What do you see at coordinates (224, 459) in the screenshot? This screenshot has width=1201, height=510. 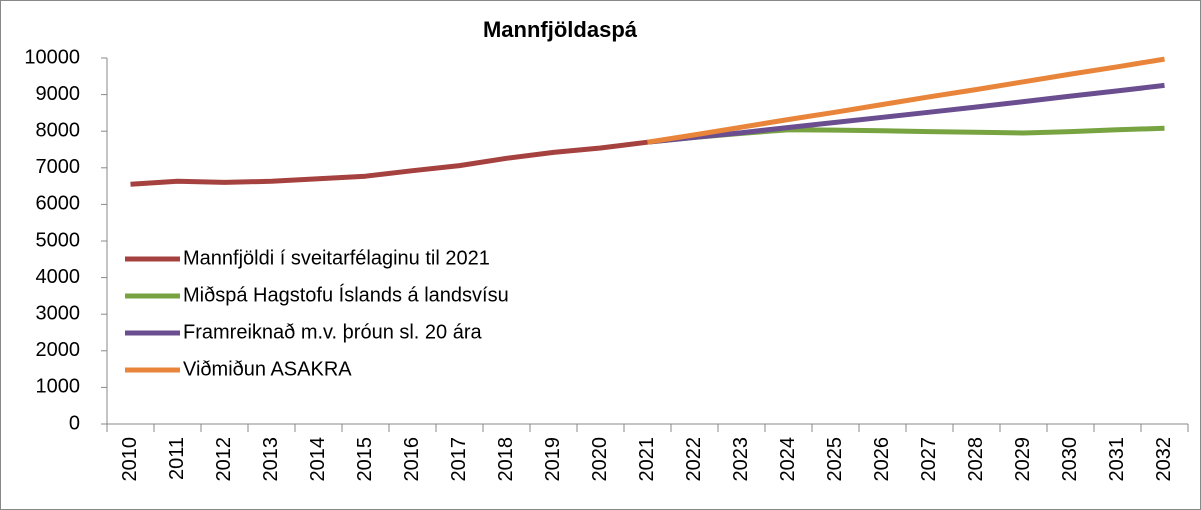 I see `x-tick-label: 2012` at bounding box center [224, 459].